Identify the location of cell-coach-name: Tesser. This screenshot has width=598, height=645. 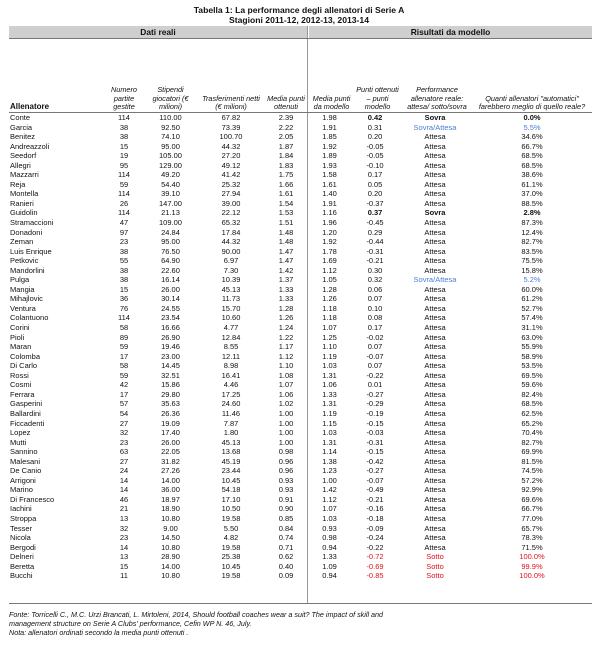
(21, 528).